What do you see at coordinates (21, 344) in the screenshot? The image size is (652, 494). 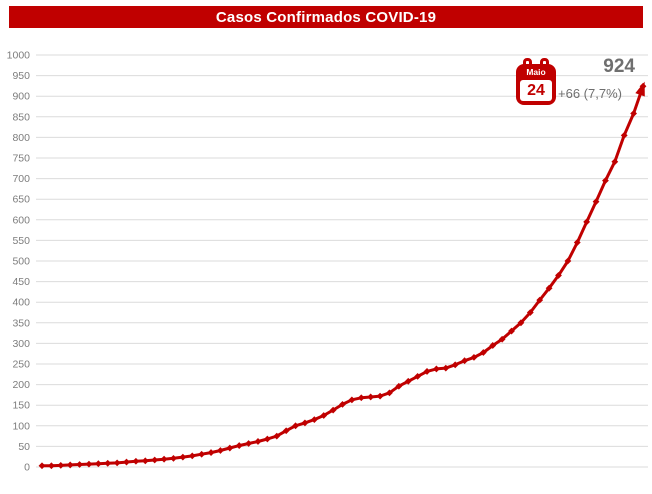 I see `y-tick-label: 300` at bounding box center [21, 344].